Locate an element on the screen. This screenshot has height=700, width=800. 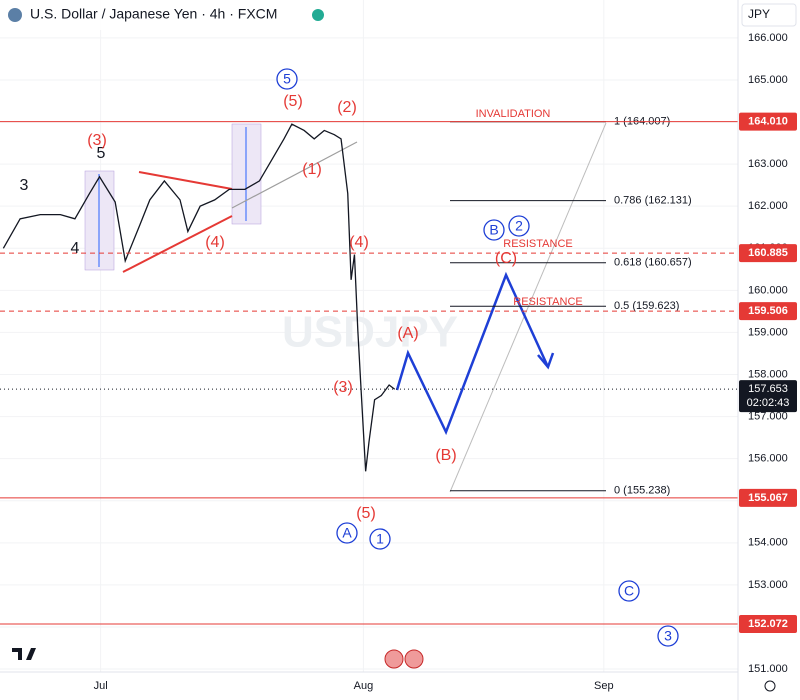
wave-label: 2 is located at coordinates (519, 226).